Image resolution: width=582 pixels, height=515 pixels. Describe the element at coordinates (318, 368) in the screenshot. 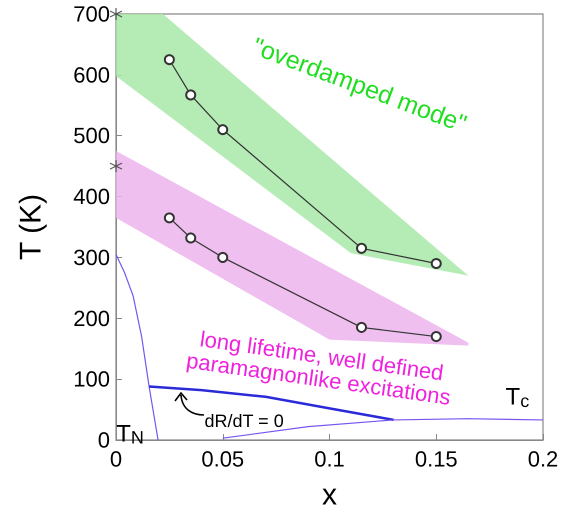

I see `annotation: long lifetime, well defined paramagnonlike excitations` at that location.